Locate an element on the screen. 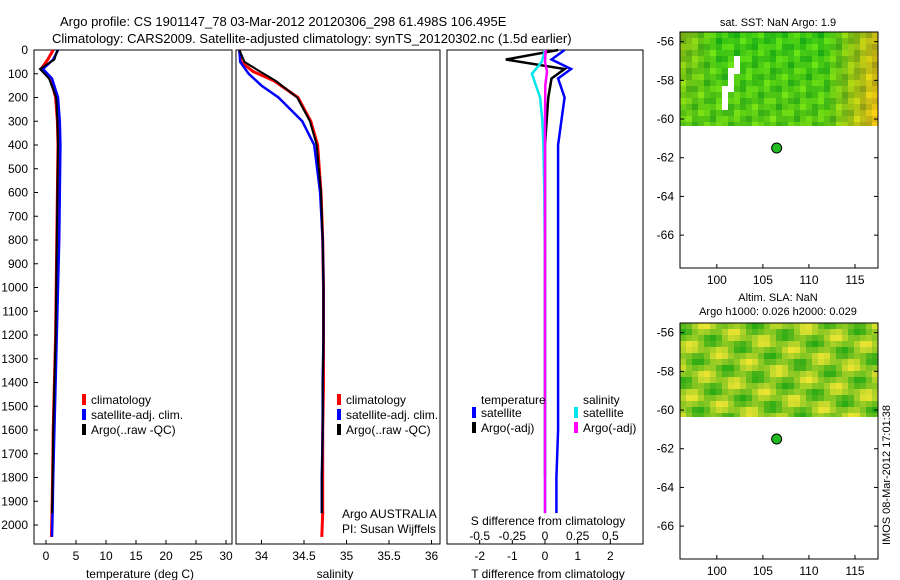  depth-tick-label: 1800 is located at coordinates (14, 478).